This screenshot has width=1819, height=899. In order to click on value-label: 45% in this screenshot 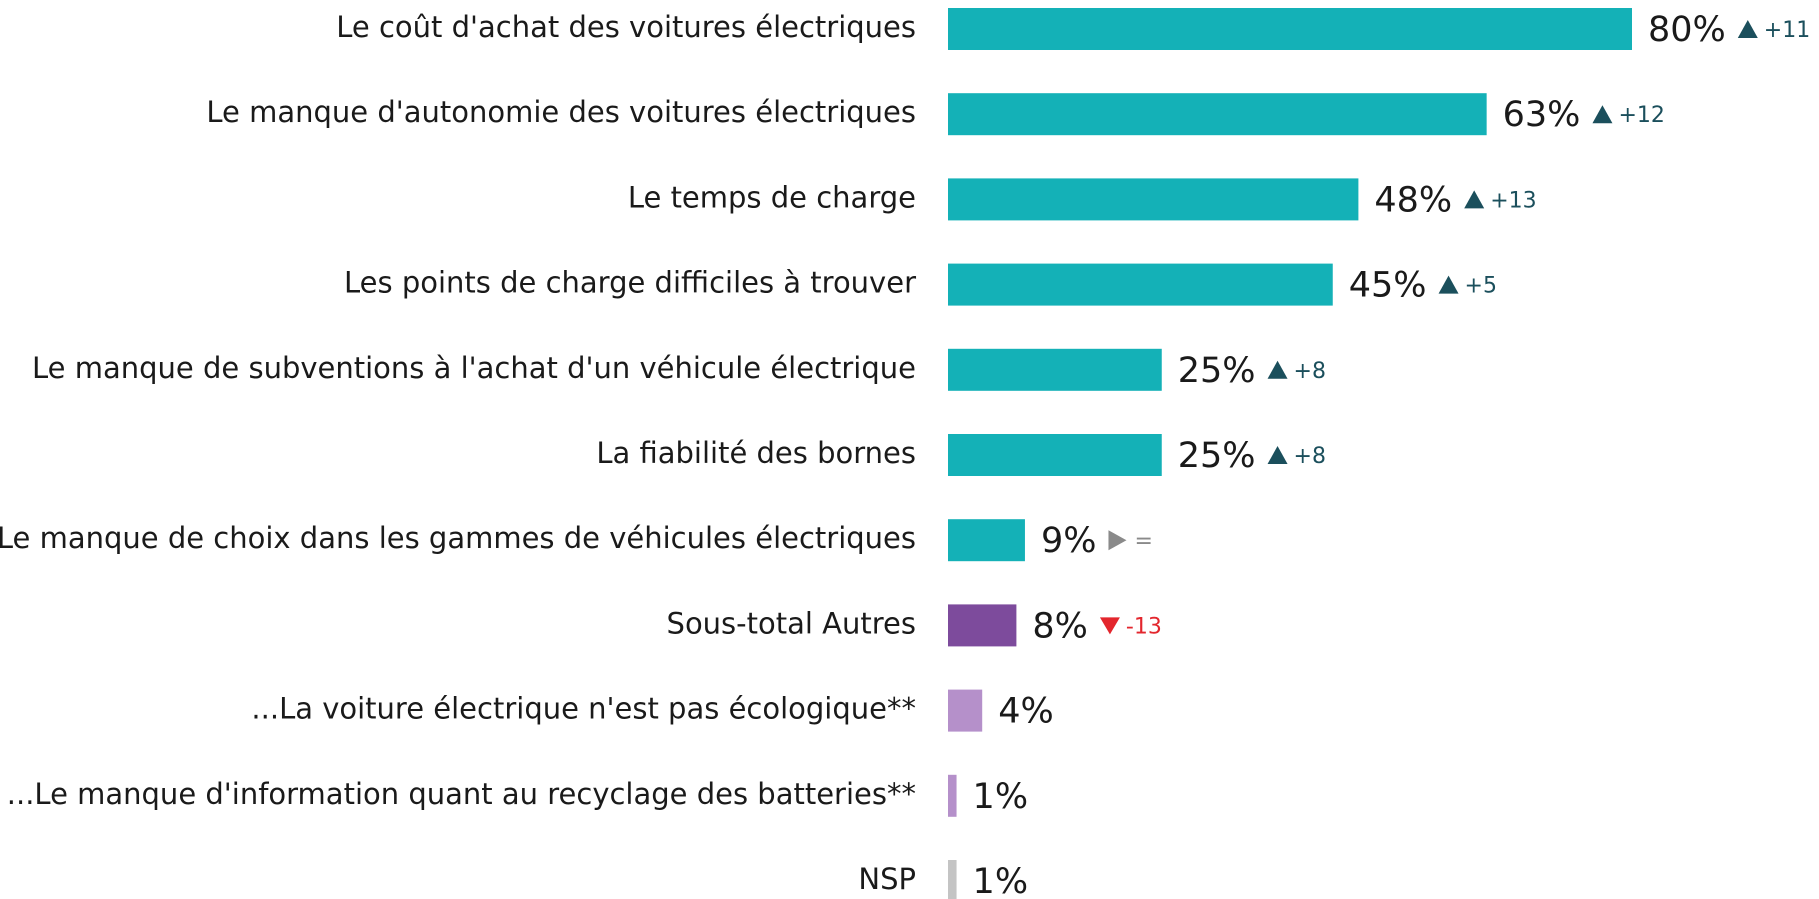, I will do `click(1388, 286)`.